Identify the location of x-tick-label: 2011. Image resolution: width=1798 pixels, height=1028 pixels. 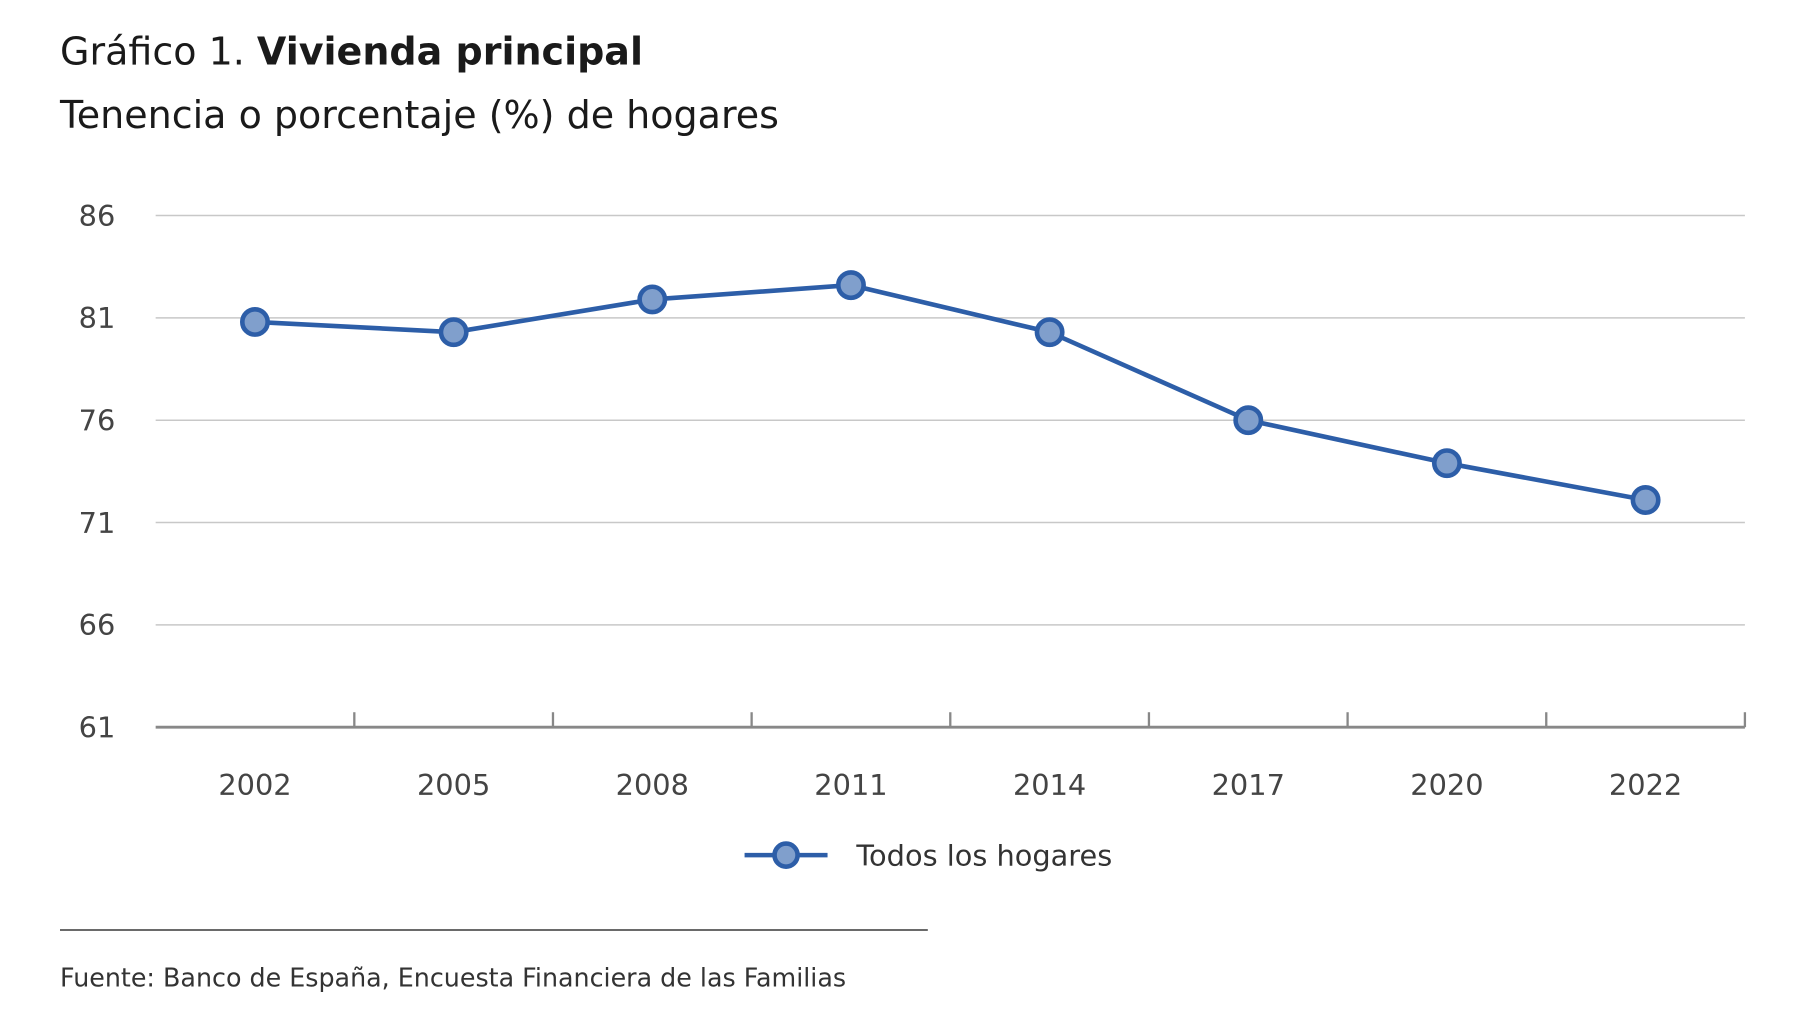
(850, 785).